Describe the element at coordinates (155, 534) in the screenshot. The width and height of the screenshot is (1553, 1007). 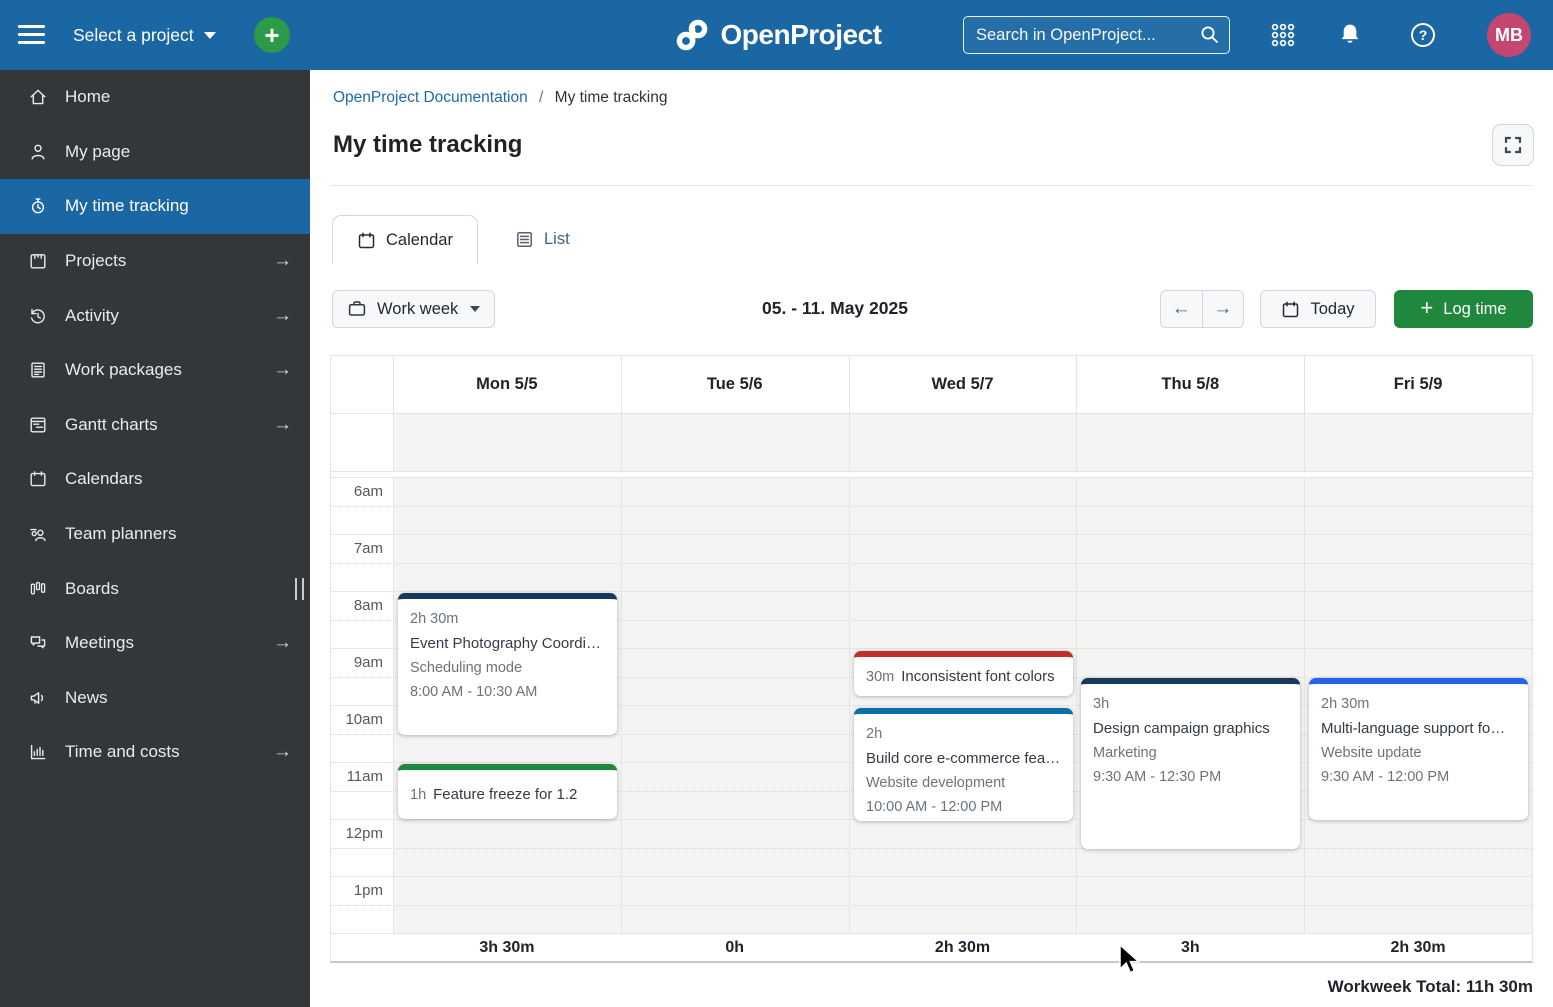
I see `sidebar-item-team-planners: Team planners` at that location.